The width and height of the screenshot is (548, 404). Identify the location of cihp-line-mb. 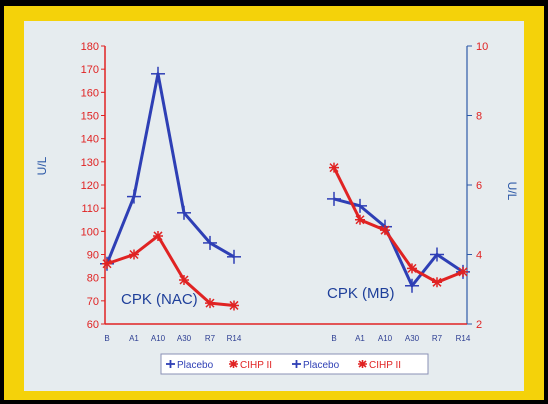
(398, 225).